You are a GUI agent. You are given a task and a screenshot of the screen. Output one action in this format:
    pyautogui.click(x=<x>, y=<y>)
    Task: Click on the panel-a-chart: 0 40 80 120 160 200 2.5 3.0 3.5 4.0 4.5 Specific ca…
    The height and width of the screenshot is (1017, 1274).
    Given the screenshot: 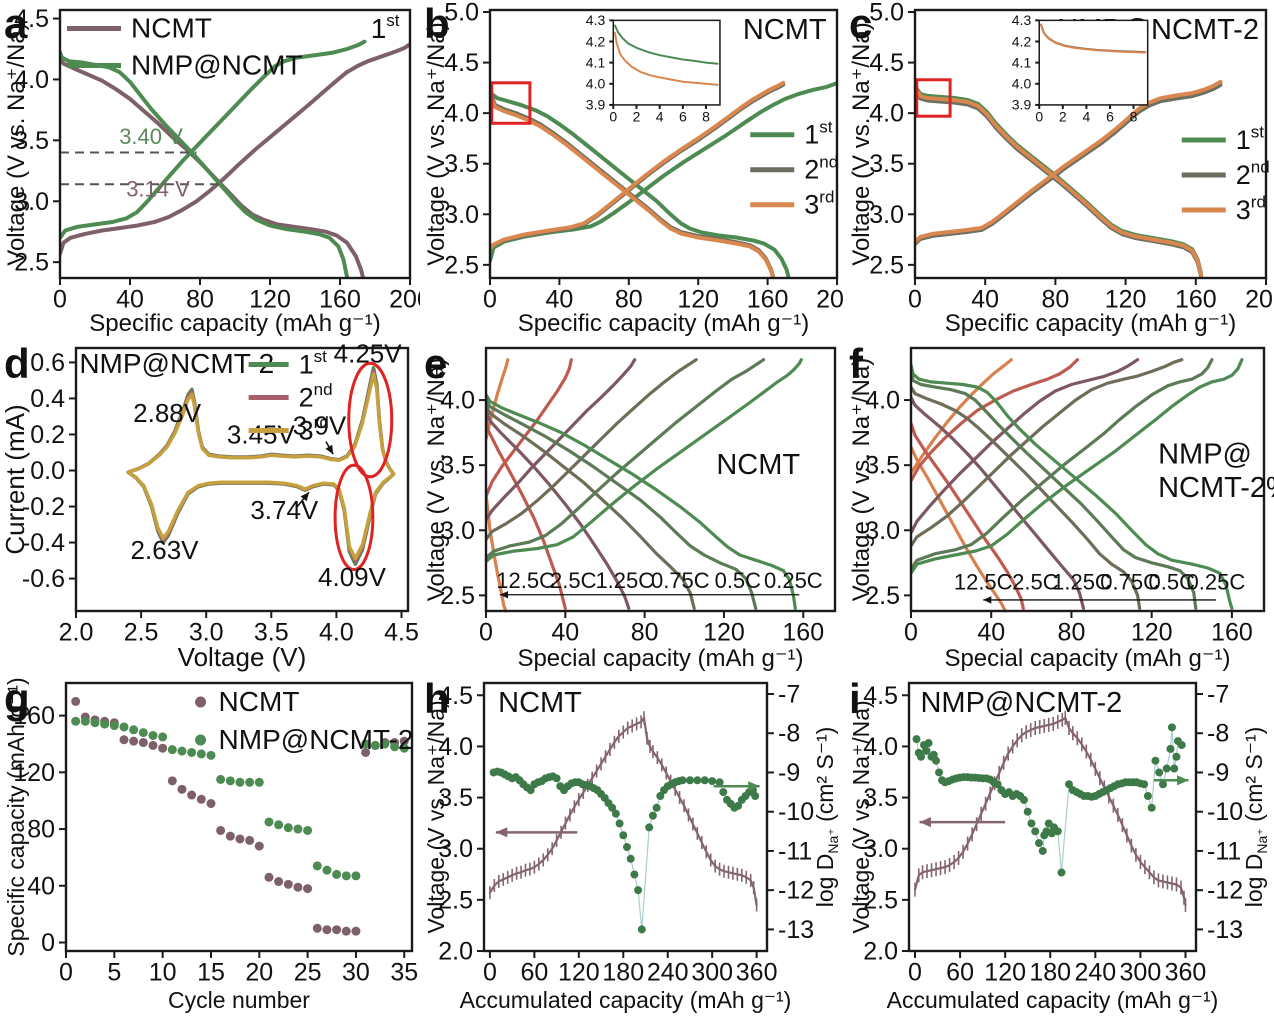 What is the action you would take?
    pyautogui.click(x=211, y=168)
    